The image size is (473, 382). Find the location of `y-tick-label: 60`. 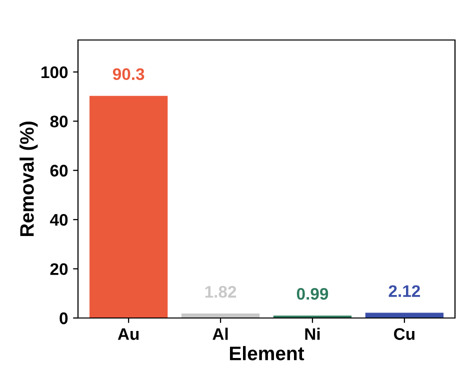

y-tick-label: 60 is located at coordinates (59, 170).